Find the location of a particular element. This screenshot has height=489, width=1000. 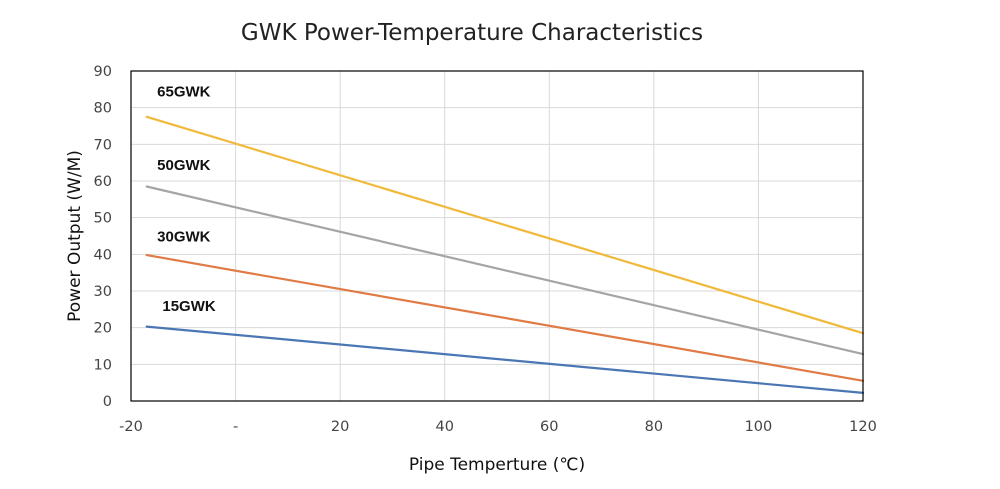

y-tick-label: 20 is located at coordinates (103, 329).